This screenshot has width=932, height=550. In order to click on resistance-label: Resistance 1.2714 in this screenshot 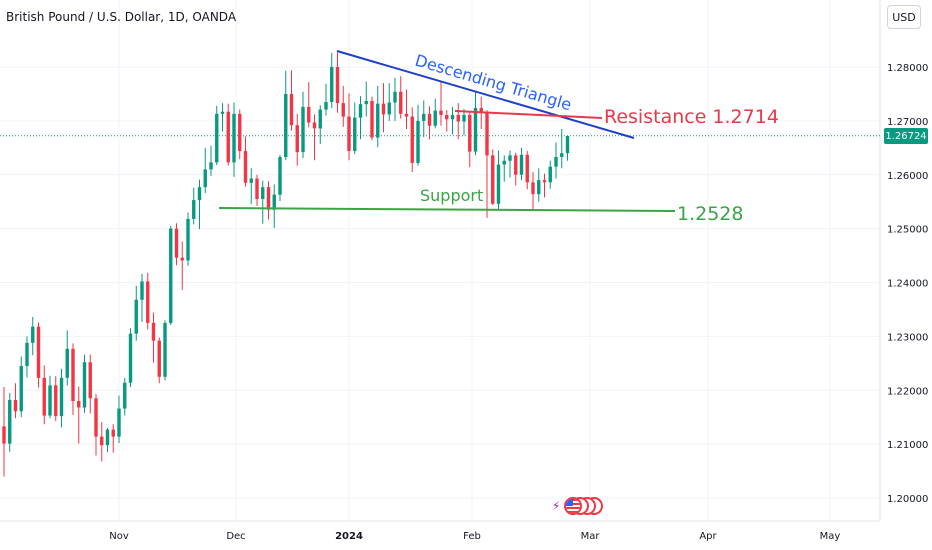, I will do `click(691, 117)`.